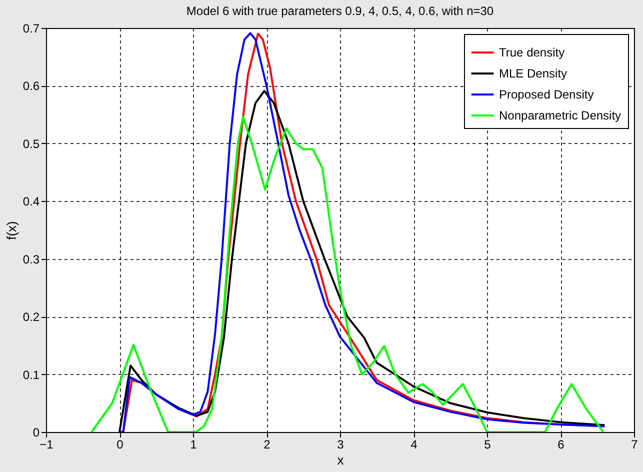 Image resolution: width=643 pixels, height=472 pixels. Describe the element at coordinates (36, 433) in the screenshot. I see `y-tick-label: 0` at that location.